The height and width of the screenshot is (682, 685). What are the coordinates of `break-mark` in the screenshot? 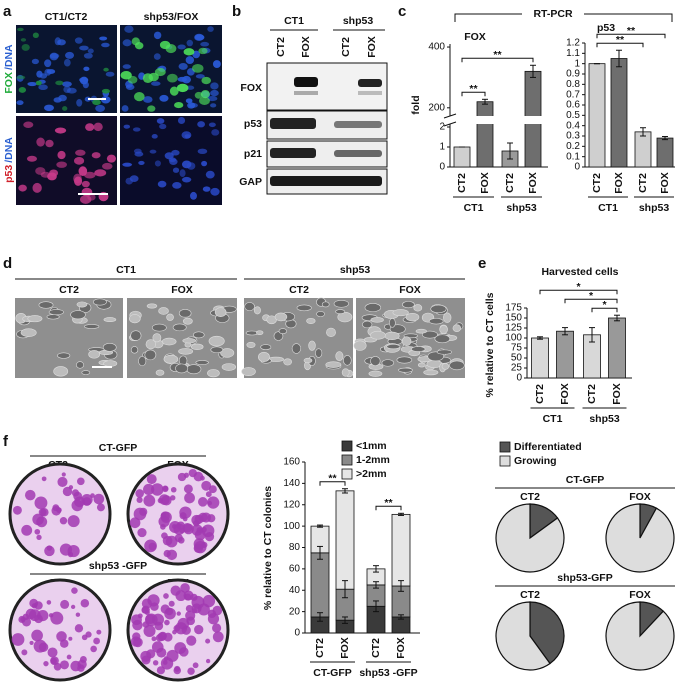 It's located at (450, 124).